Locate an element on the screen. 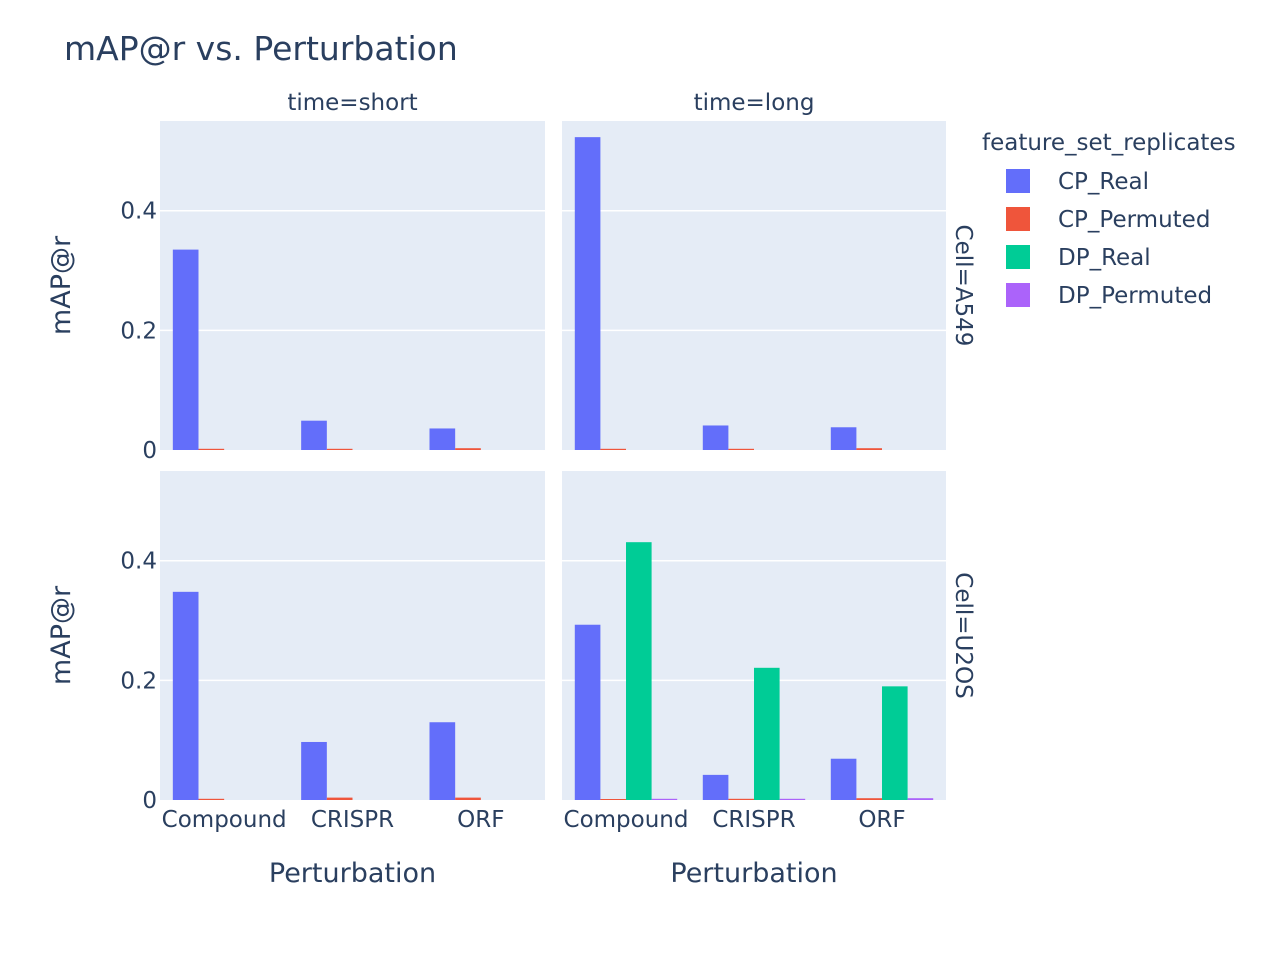 The height and width of the screenshot is (960, 1280). column-facet-label: time=long is located at coordinates (754, 103).